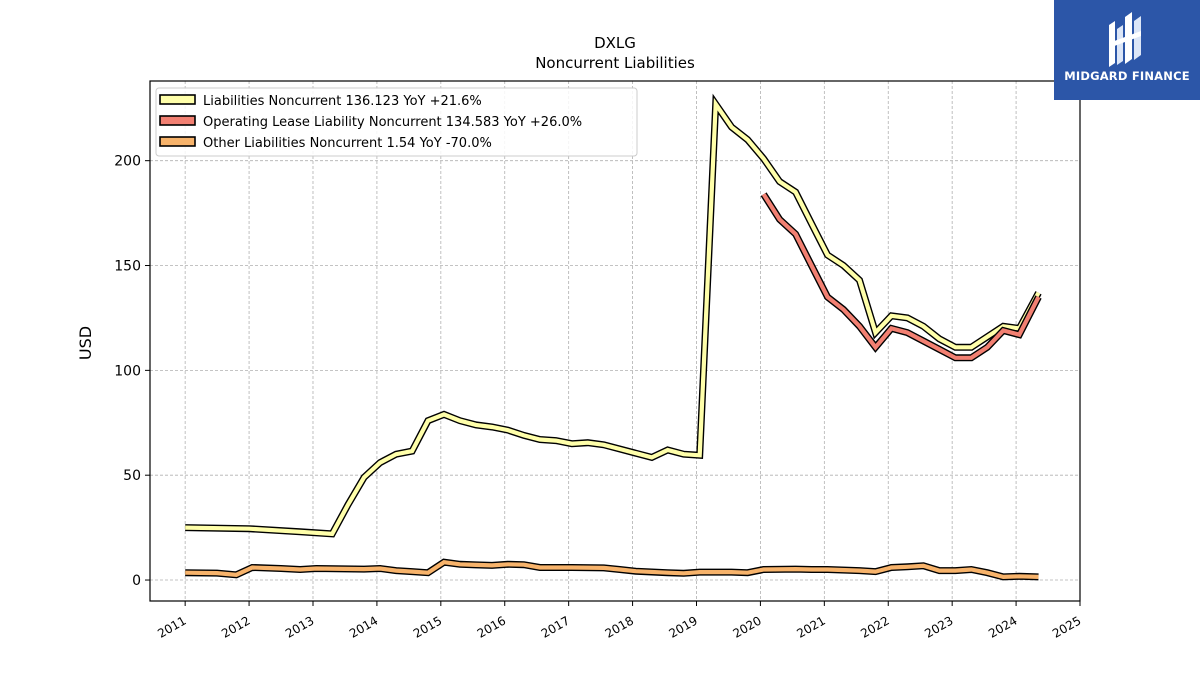 The height and width of the screenshot is (675, 1200). What do you see at coordinates (1127, 76) in the screenshot?
I see `brand-name: MIDGARD FINANCE` at bounding box center [1127, 76].